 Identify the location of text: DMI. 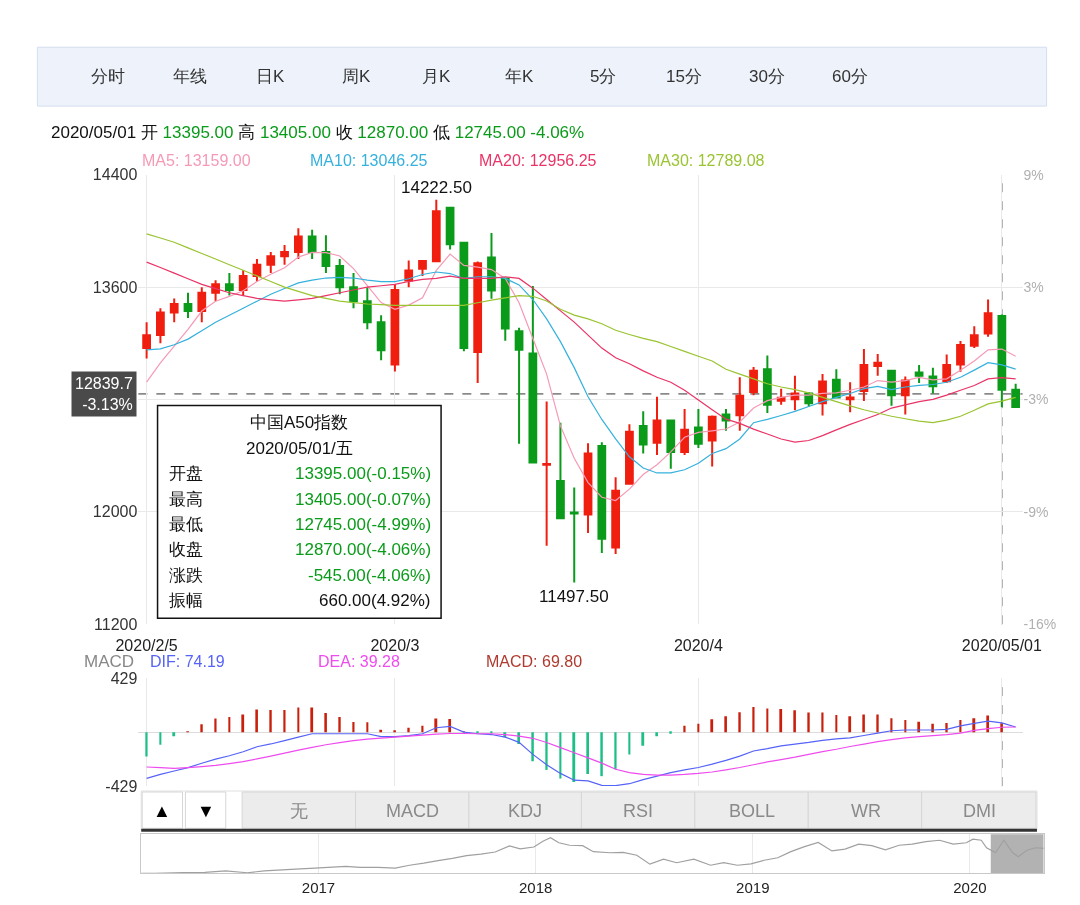
(979, 811).